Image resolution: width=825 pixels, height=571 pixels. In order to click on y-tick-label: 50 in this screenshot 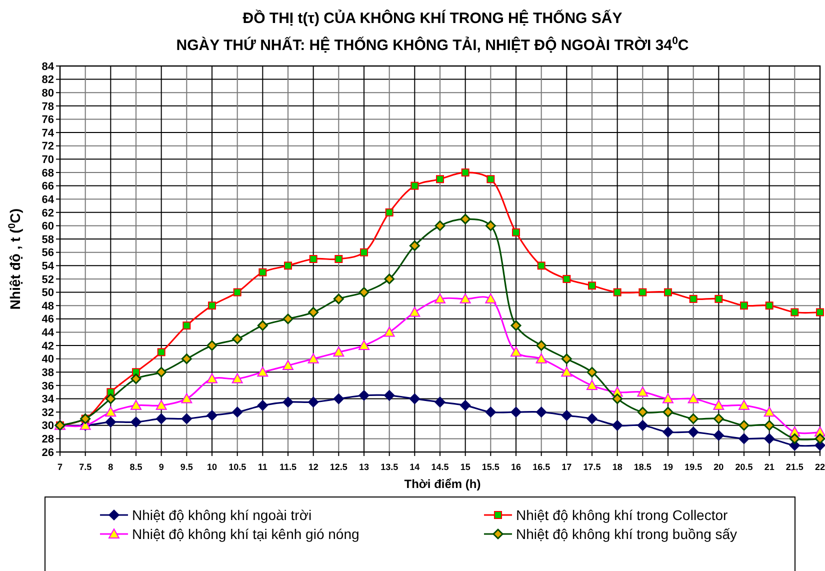, I will do `click(48, 293)`.